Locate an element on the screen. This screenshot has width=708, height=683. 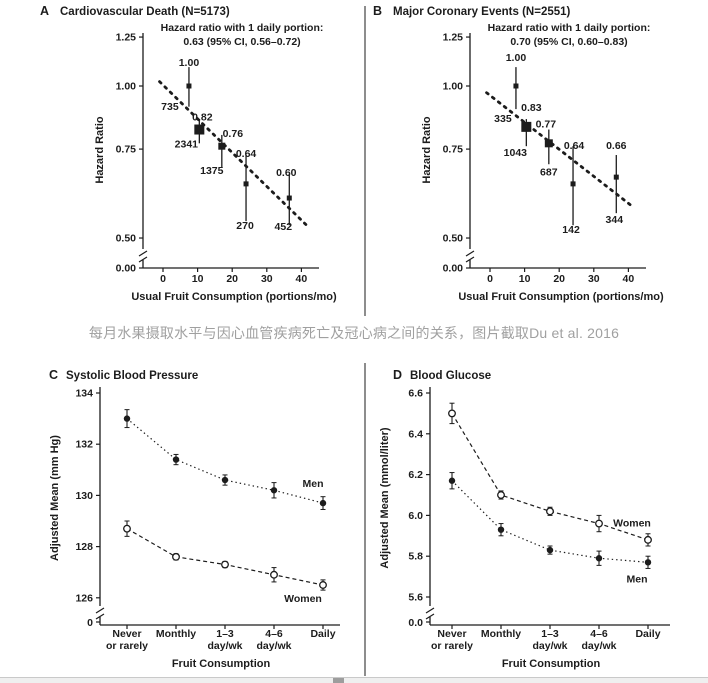
panel-letter: A is located at coordinates (44, 11).